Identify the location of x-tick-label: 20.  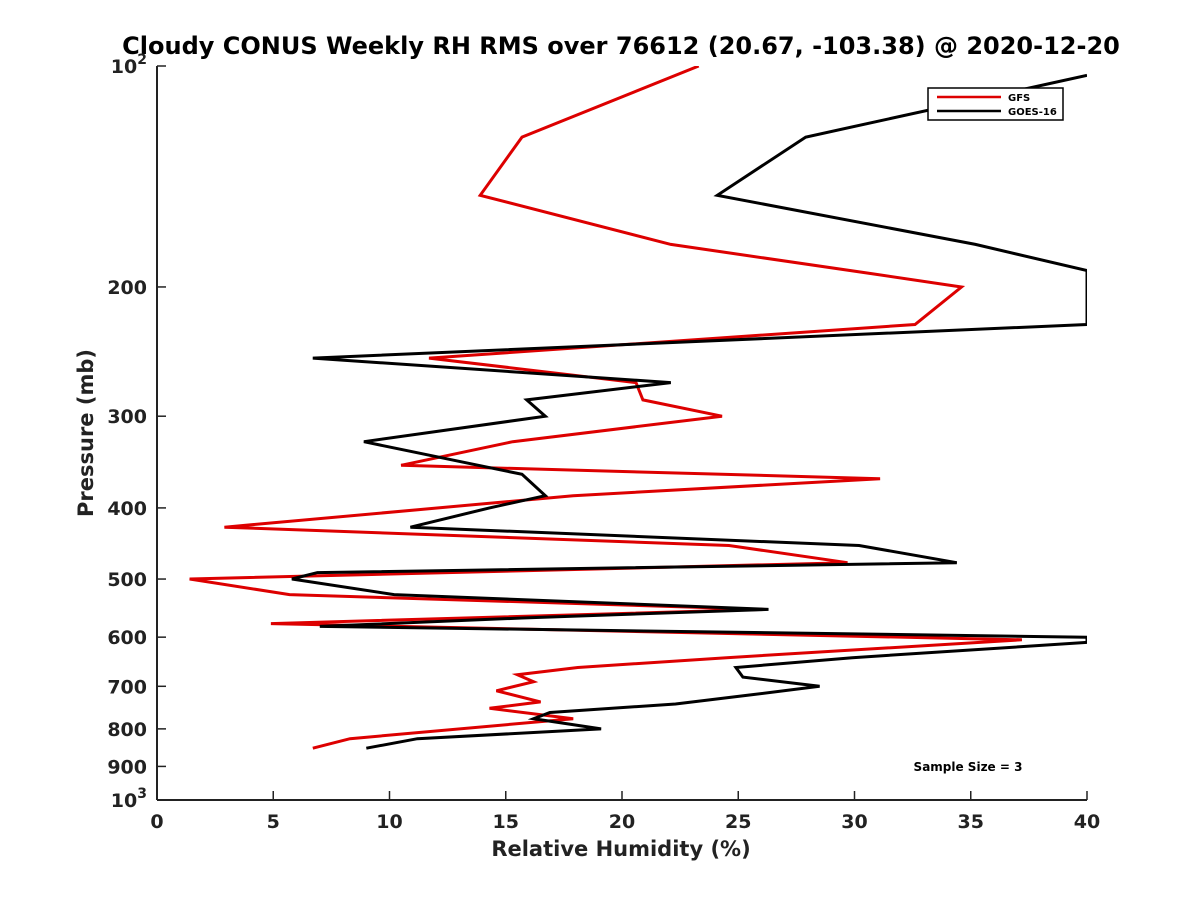
(622, 822).